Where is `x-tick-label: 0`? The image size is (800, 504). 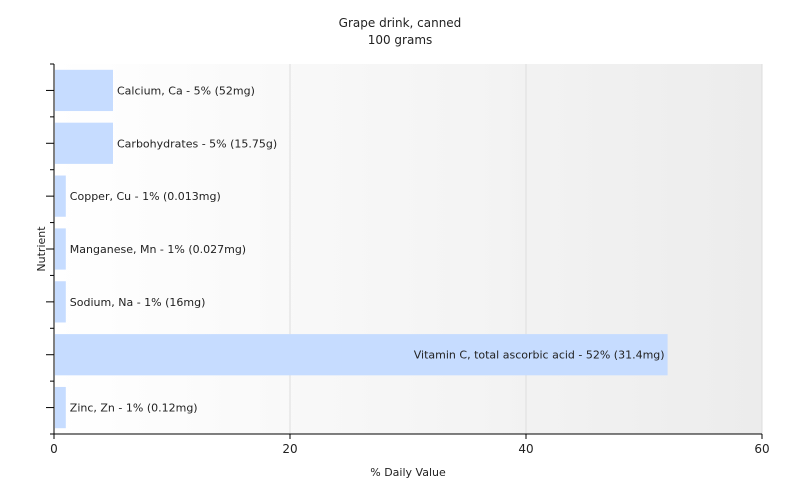 x-tick-label: 0 is located at coordinates (54, 449).